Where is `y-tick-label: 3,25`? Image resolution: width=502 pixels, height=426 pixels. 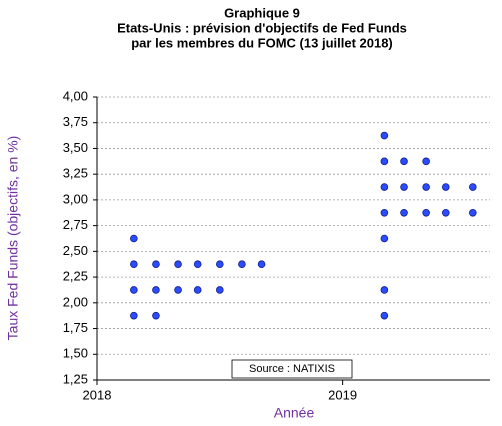
y-tick-label: 3,25 is located at coordinates (75, 173).